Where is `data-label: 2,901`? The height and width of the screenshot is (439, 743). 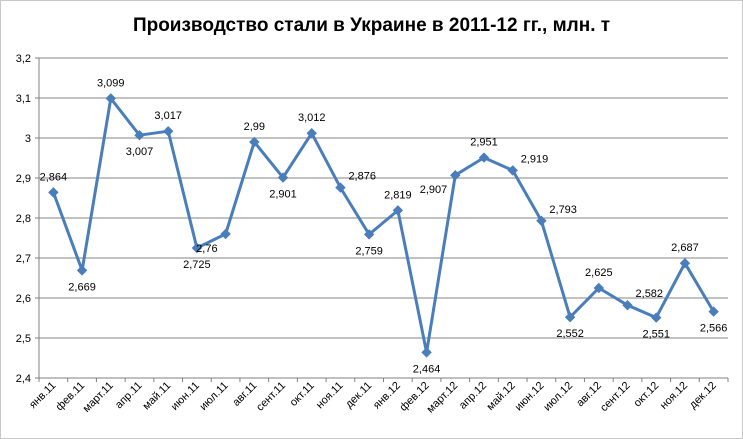 data-label: 2,901 is located at coordinates (283, 195).